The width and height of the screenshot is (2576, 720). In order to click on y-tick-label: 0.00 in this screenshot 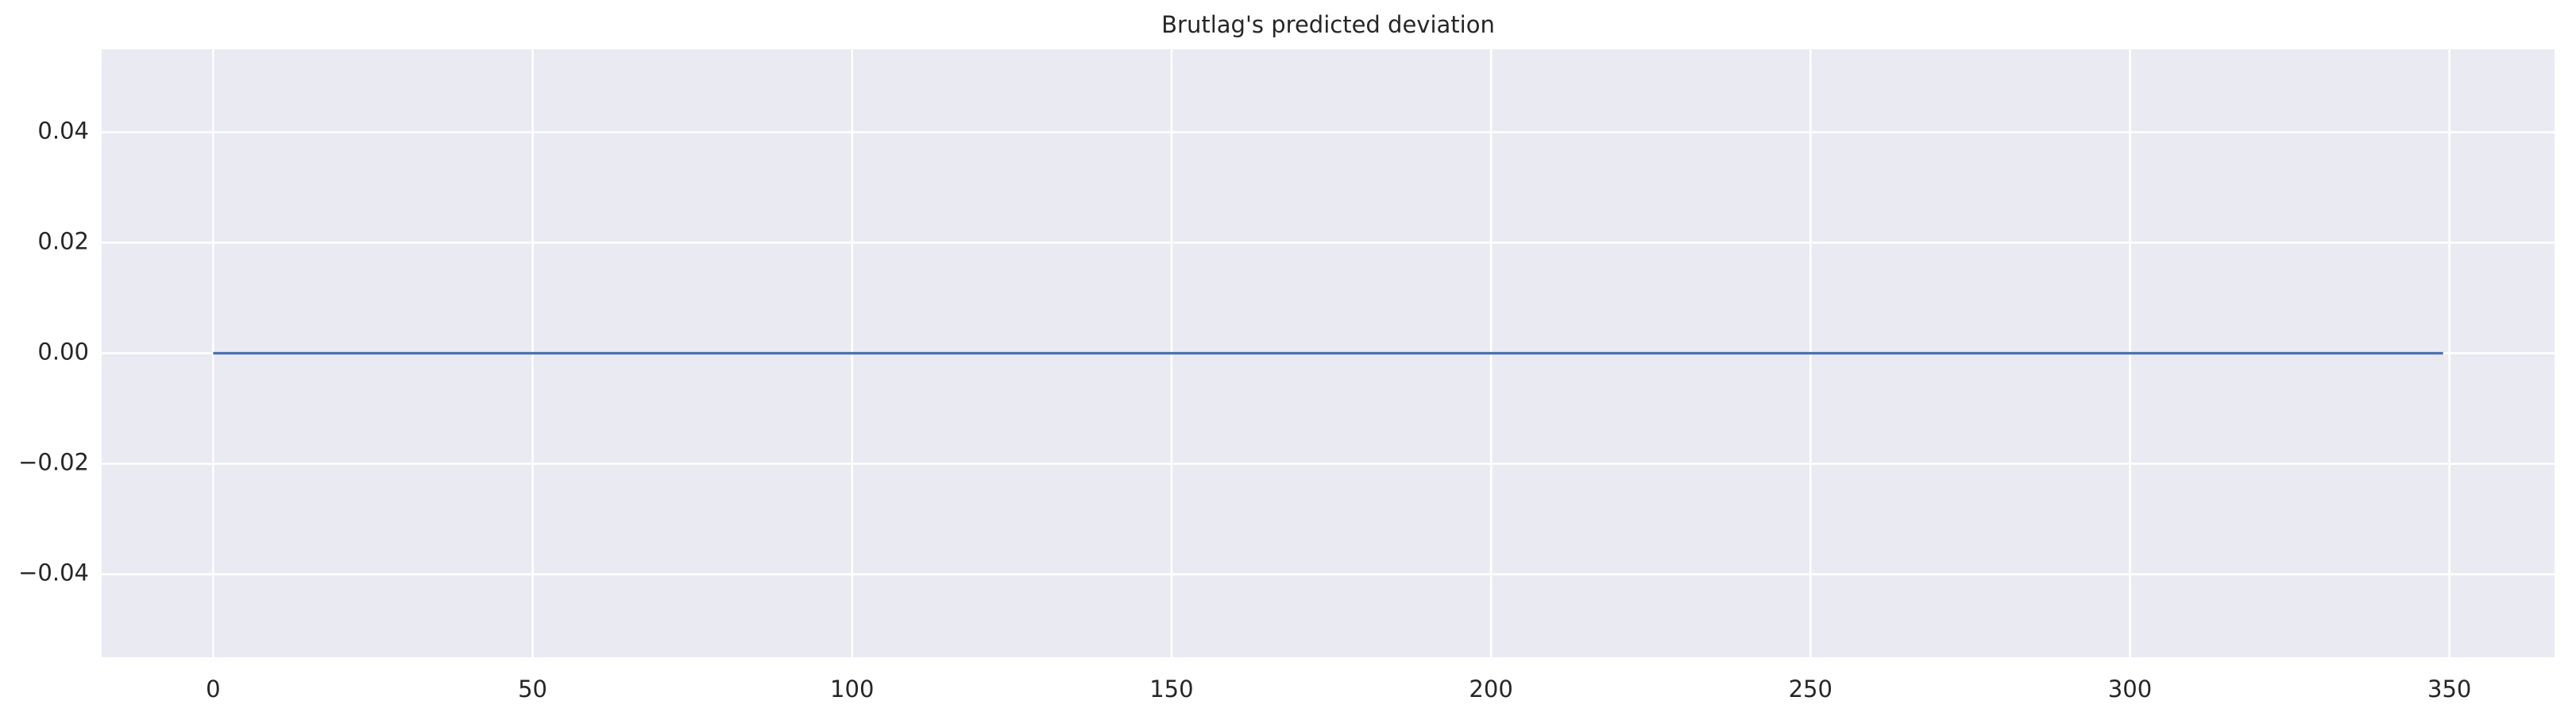, I will do `click(63, 352)`.